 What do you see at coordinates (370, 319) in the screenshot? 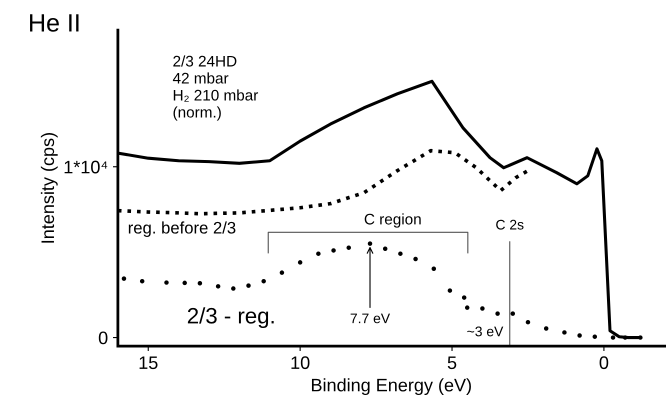
I see `annotation: 7.7 eV` at bounding box center [370, 319].